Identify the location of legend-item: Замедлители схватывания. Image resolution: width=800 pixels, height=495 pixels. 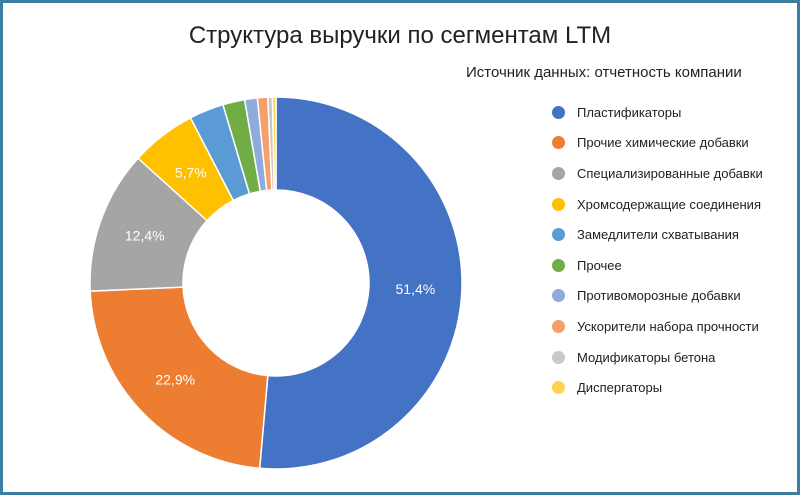
(657, 234).